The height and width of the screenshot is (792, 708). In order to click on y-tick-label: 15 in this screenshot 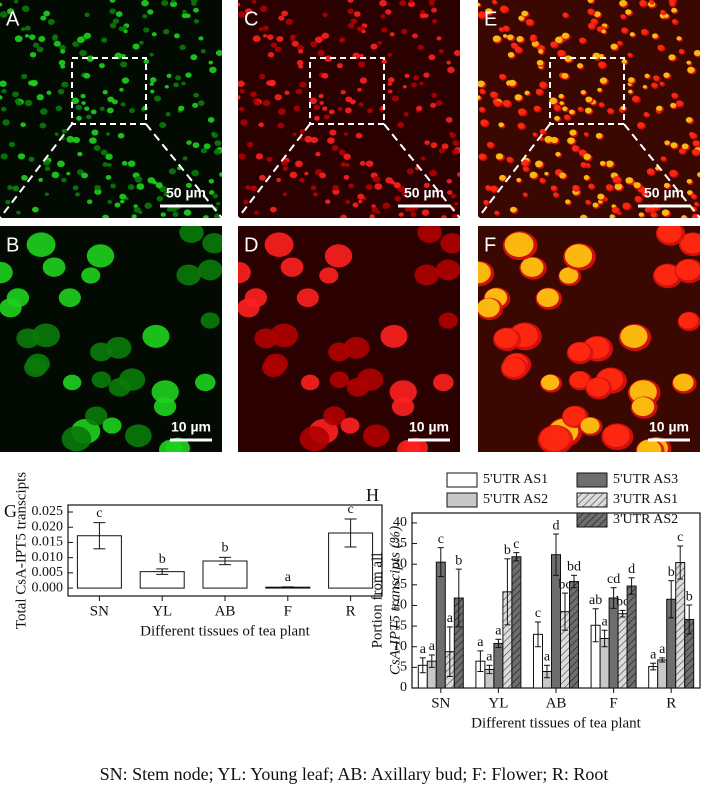, I will do `click(400, 625)`.